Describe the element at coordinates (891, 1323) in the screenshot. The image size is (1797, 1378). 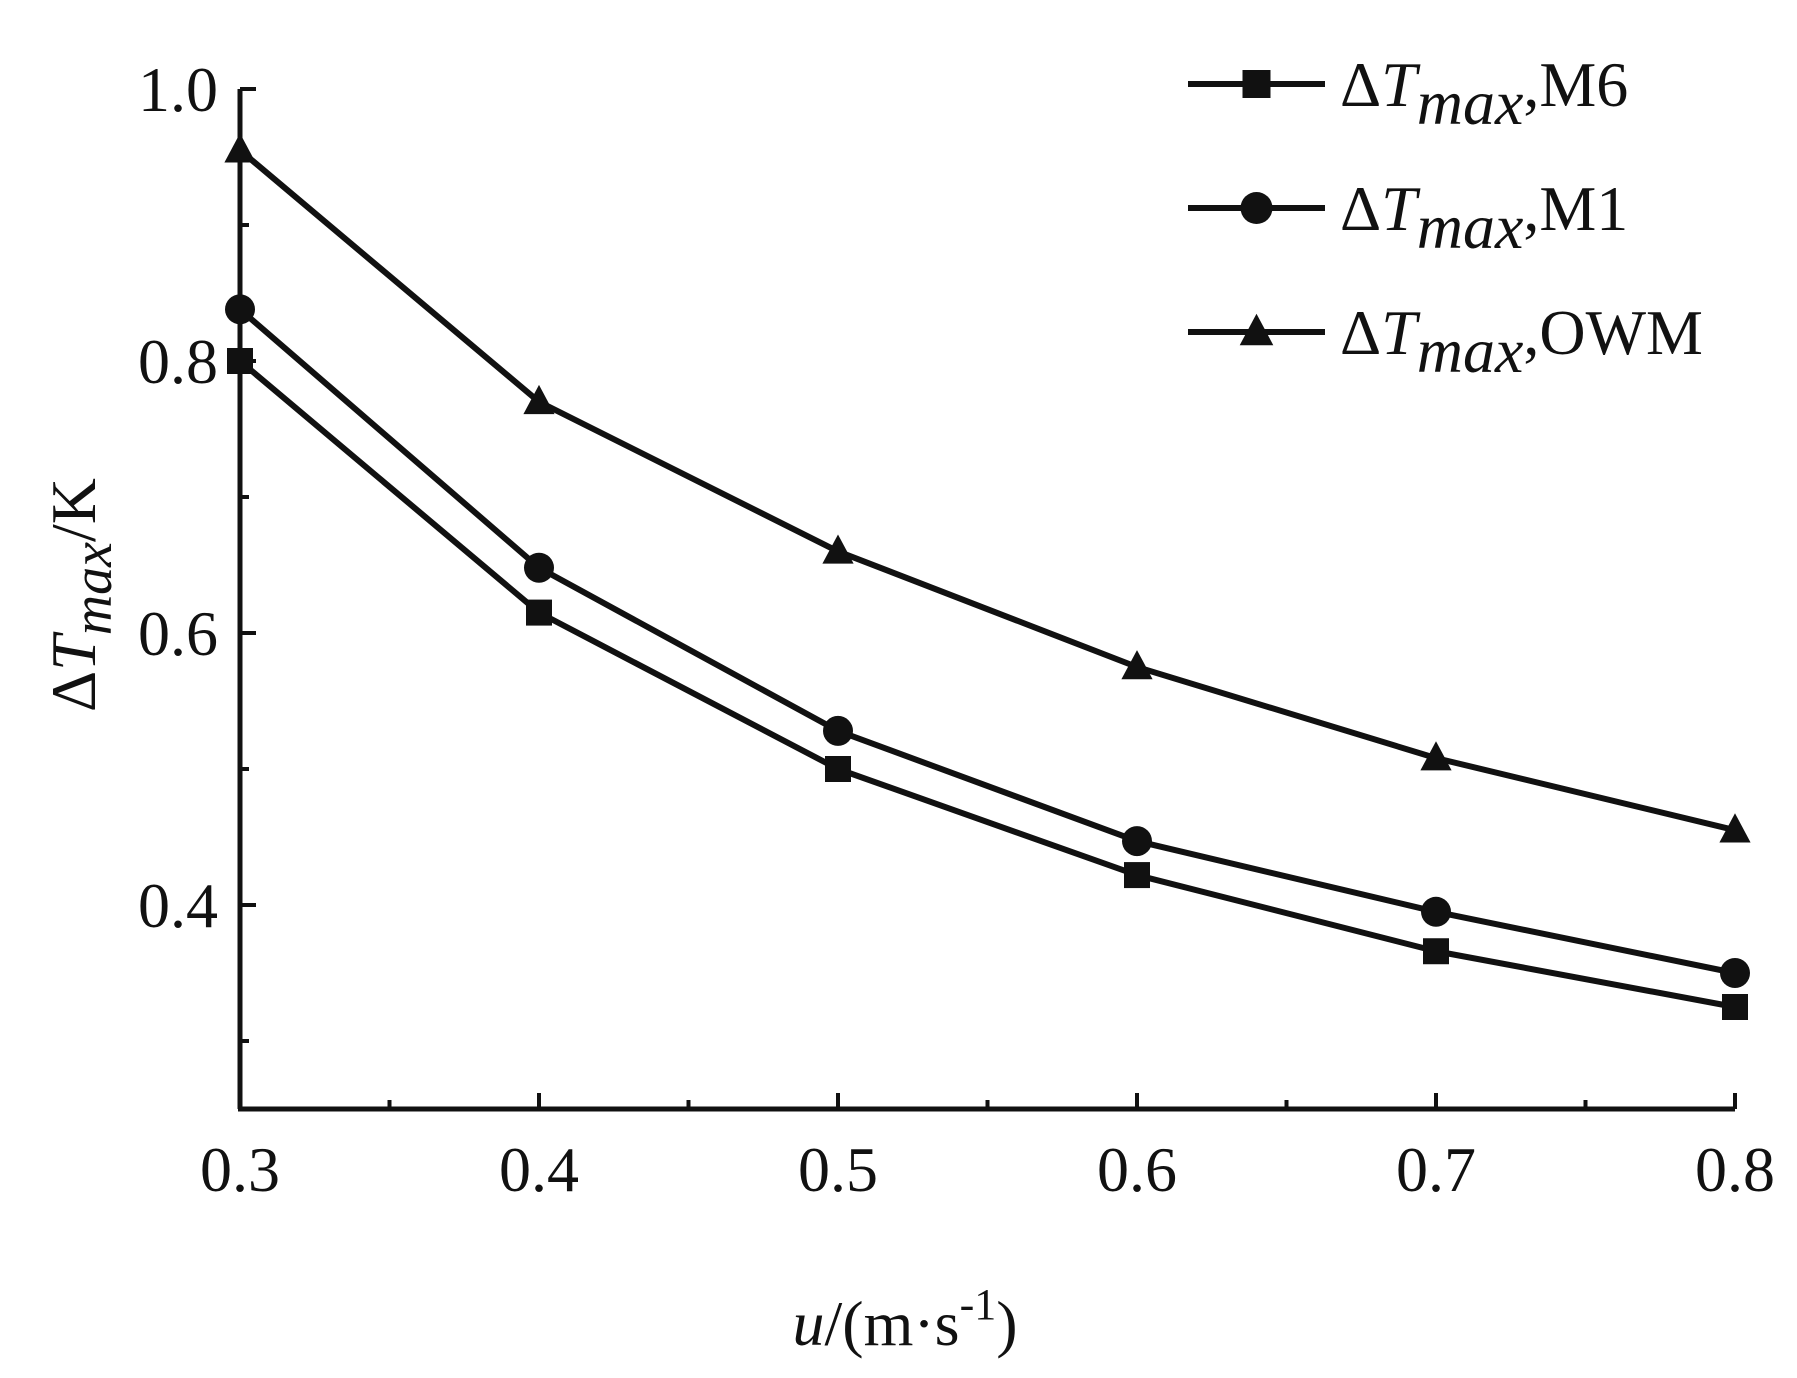
I see `x-axis-title-unit-open: /(m·s` at that location.